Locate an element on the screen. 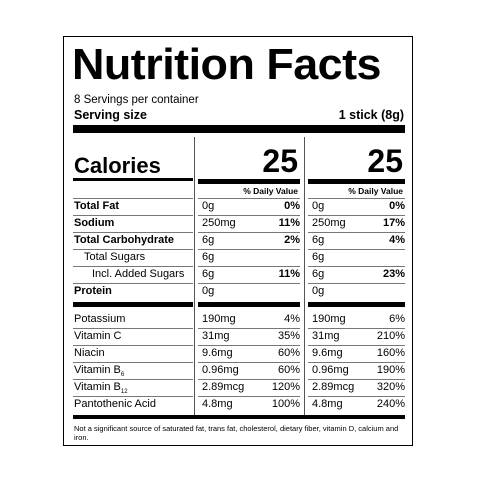  vitamin-row: Niacin 9.6mg 60% 9.6mg 160% is located at coordinates (239, 353).